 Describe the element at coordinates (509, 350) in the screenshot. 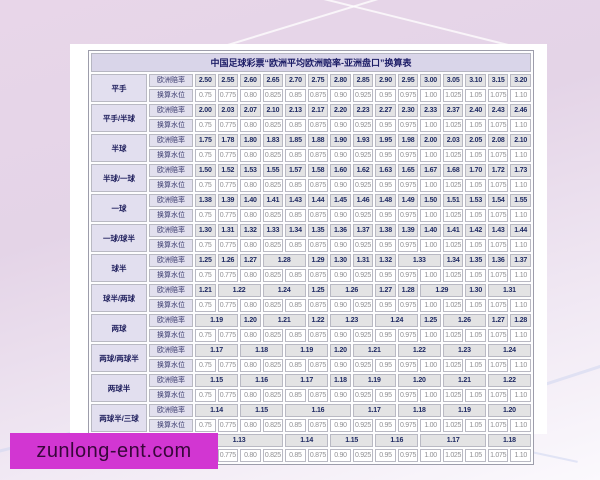

I see `odds-value-cell: 1.24` at that location.